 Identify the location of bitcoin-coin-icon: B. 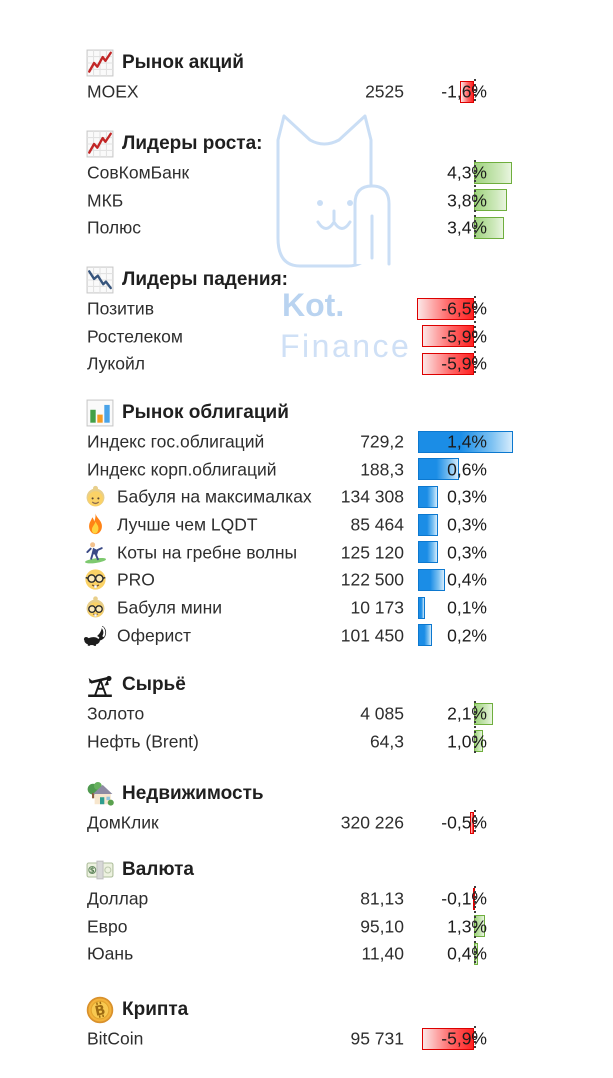
(100, 1010).